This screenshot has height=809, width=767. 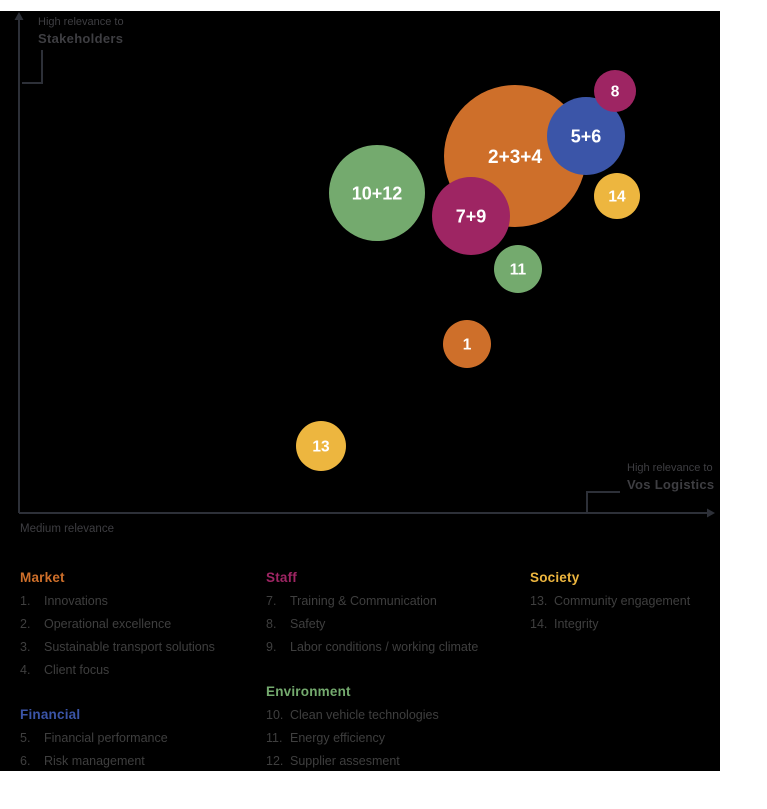 I want to click on x-axis-label-line2: Vos Logistics, so click(x=671, y=484).